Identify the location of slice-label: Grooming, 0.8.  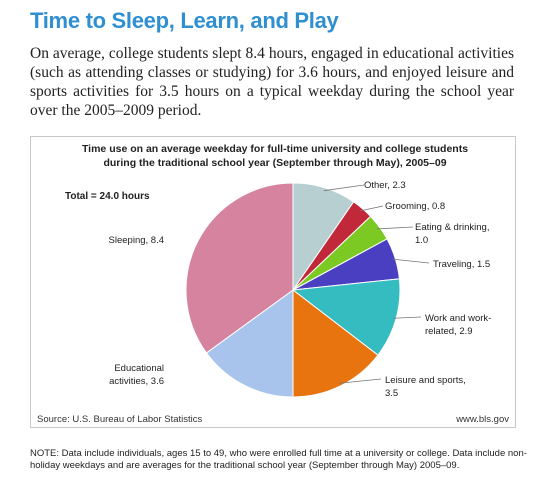
(415, 206).